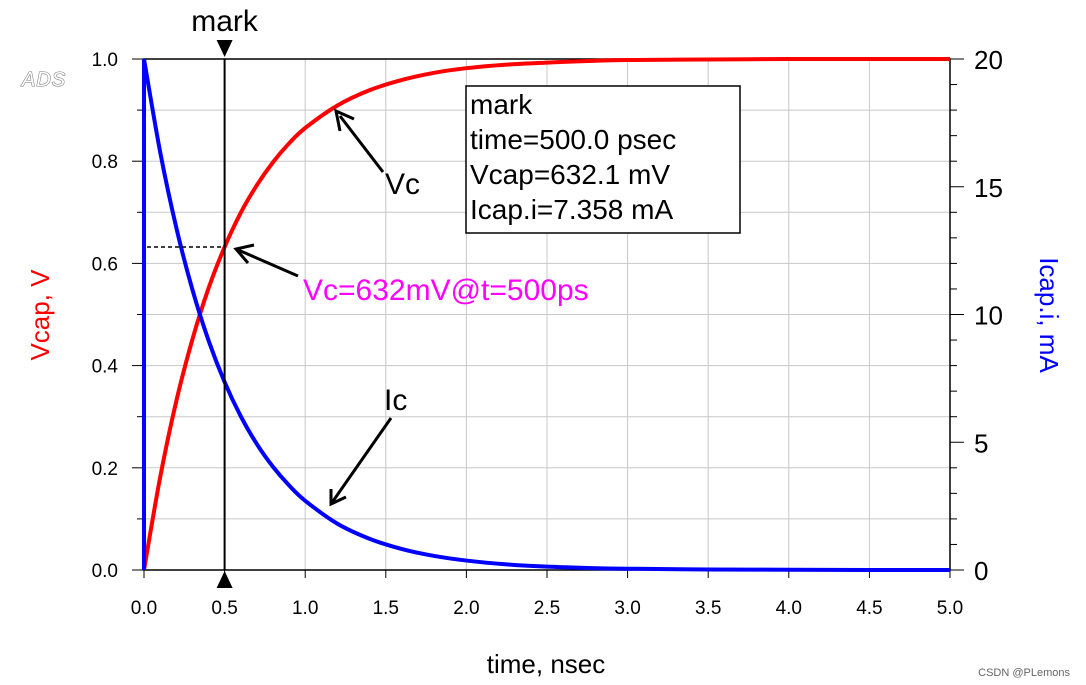 The width and height of the screenshot is (1086, 685). I want to click on ic-label: Ic, so click(395, 400).